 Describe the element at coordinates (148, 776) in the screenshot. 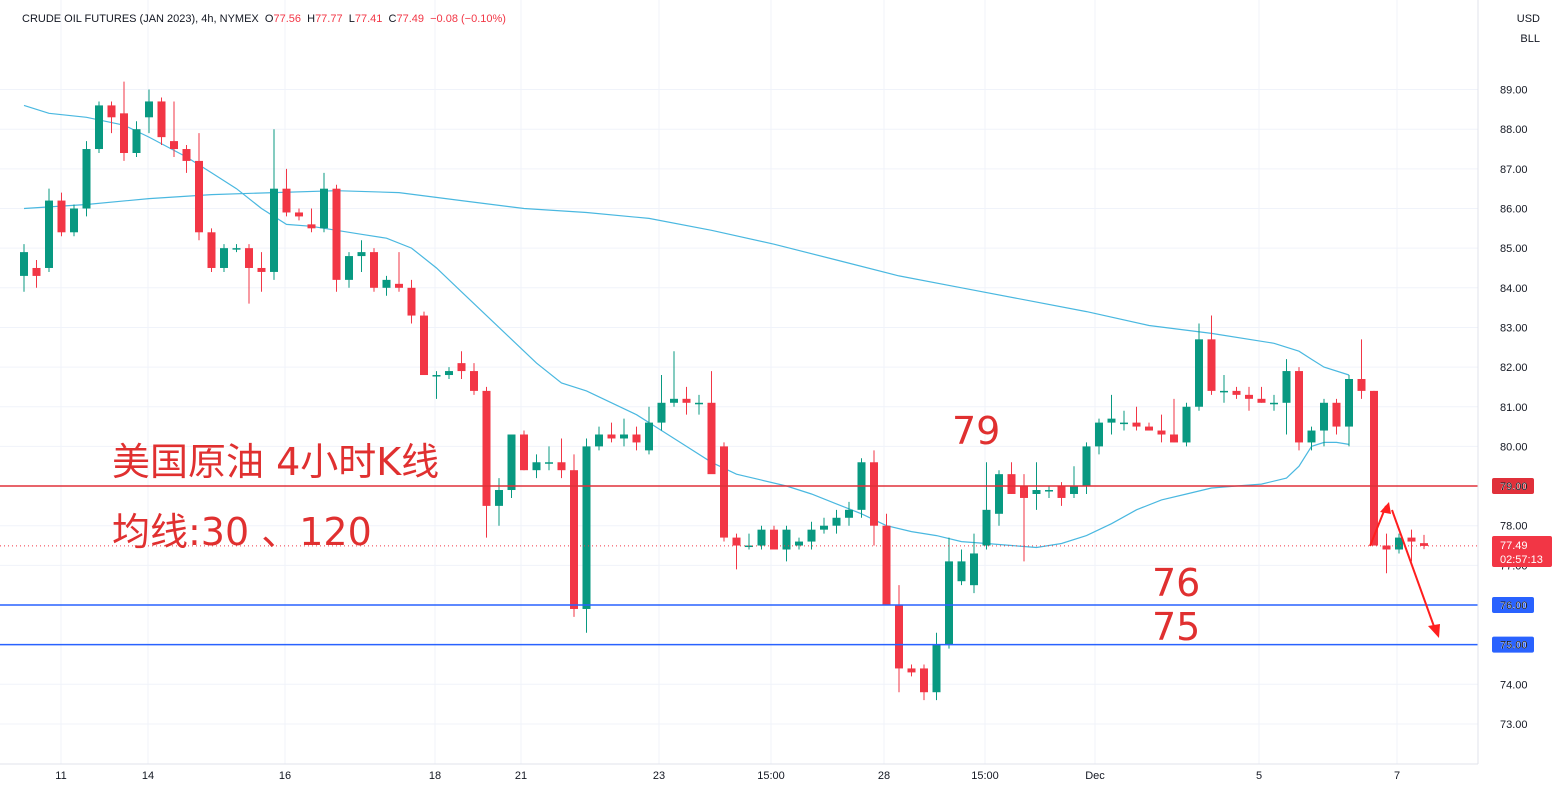

I see `time-tick-label: 14` at that location.